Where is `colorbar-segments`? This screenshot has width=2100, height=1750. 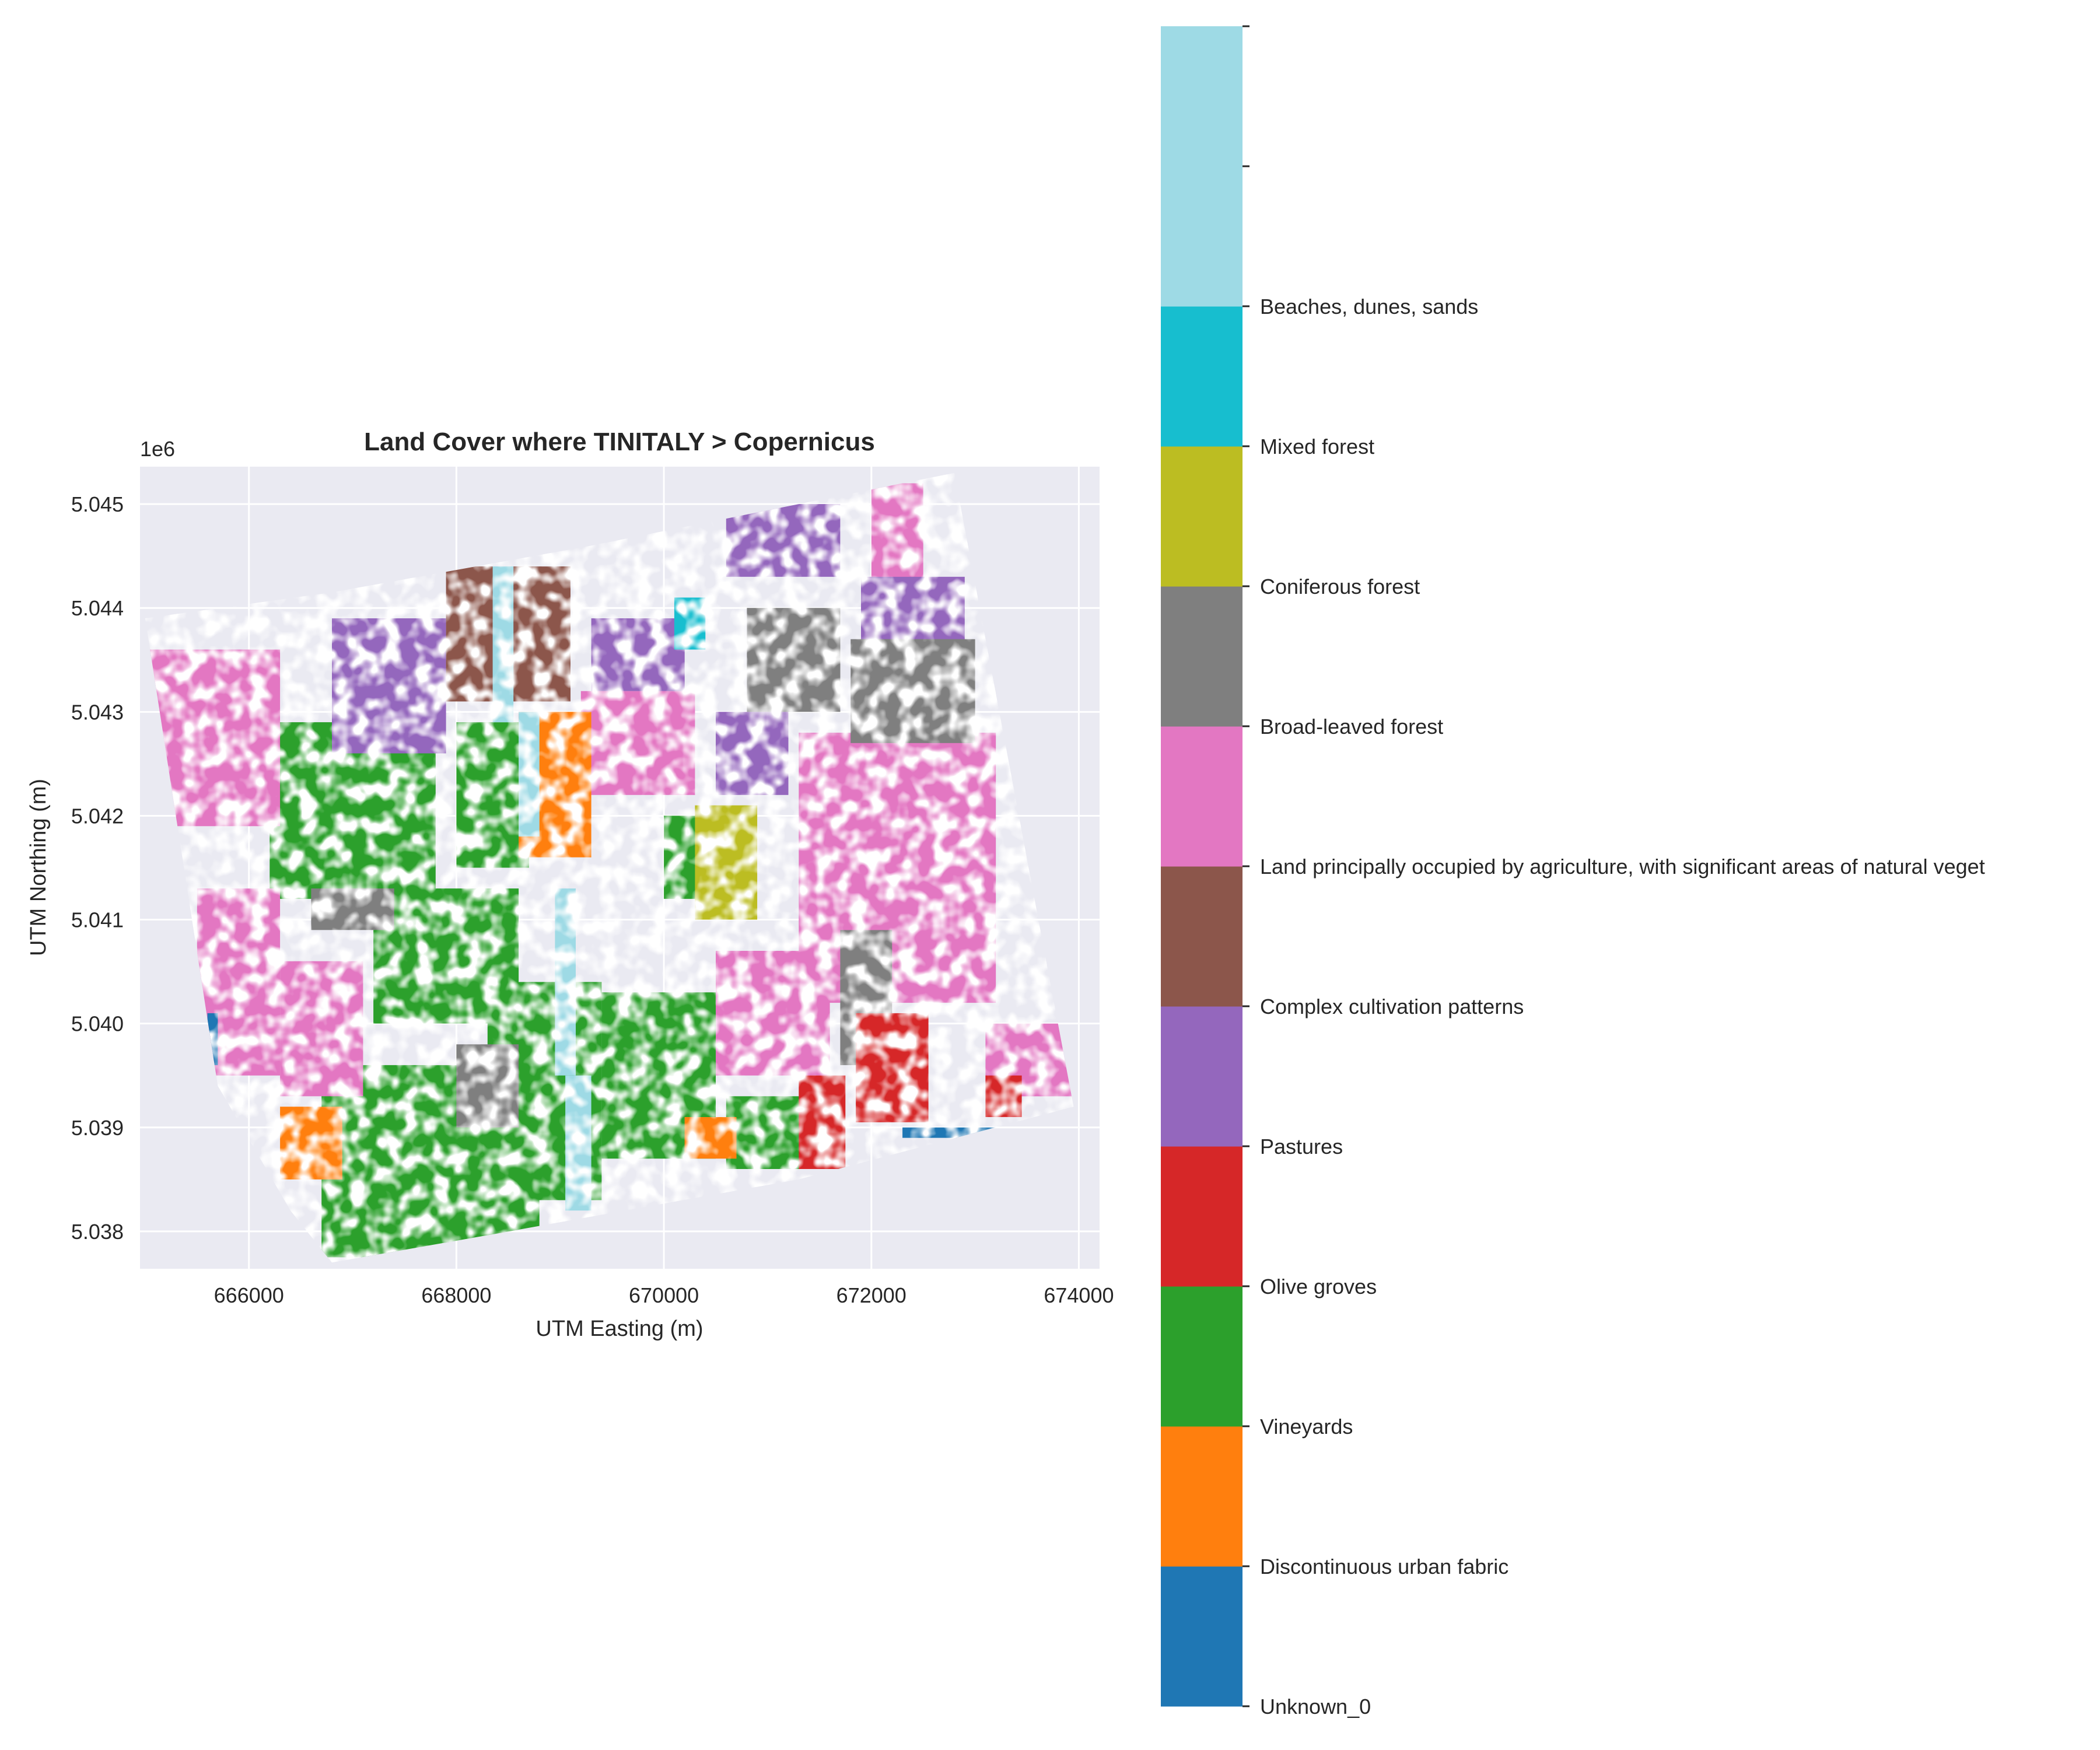 colorbar-segments is located at coordinates (1202, 866).